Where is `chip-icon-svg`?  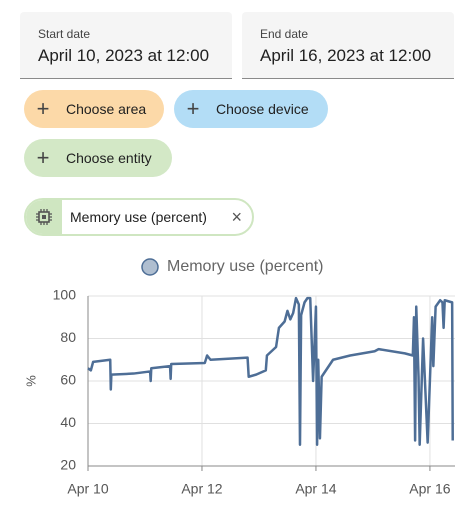
chip-icon-svg is located at coordinates (44, 217).